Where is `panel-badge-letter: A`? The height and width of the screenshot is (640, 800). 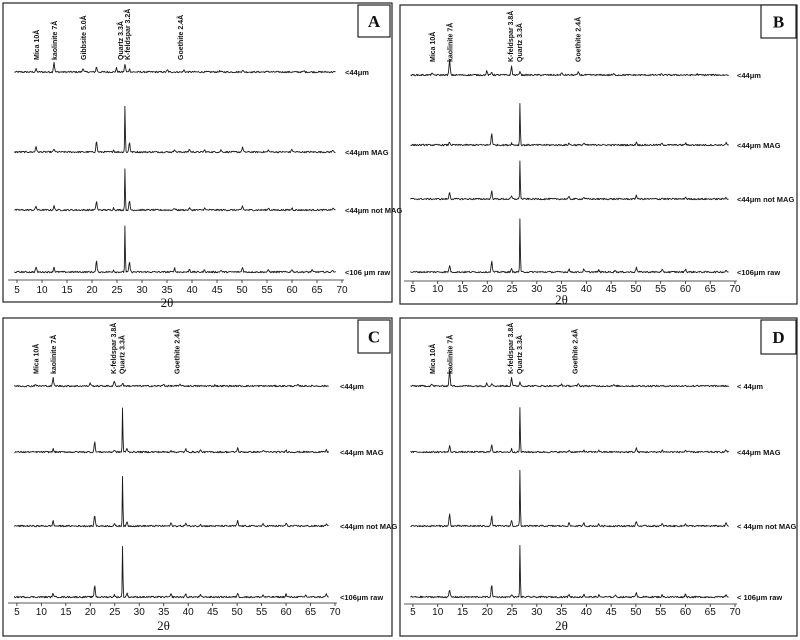 panel-badge-letter: A is located at coordinates (374, 21).